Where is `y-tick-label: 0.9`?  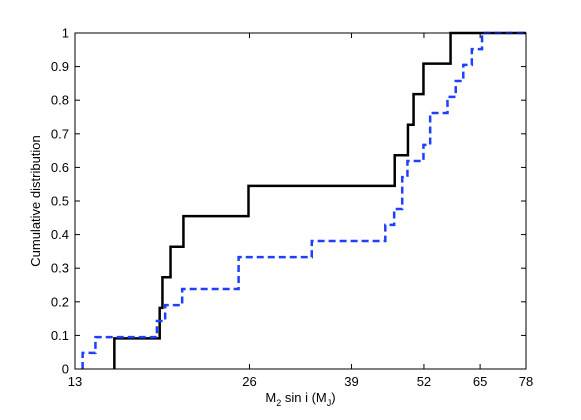 y-tick-label: 0.9 is located at coordinates (60, 66).